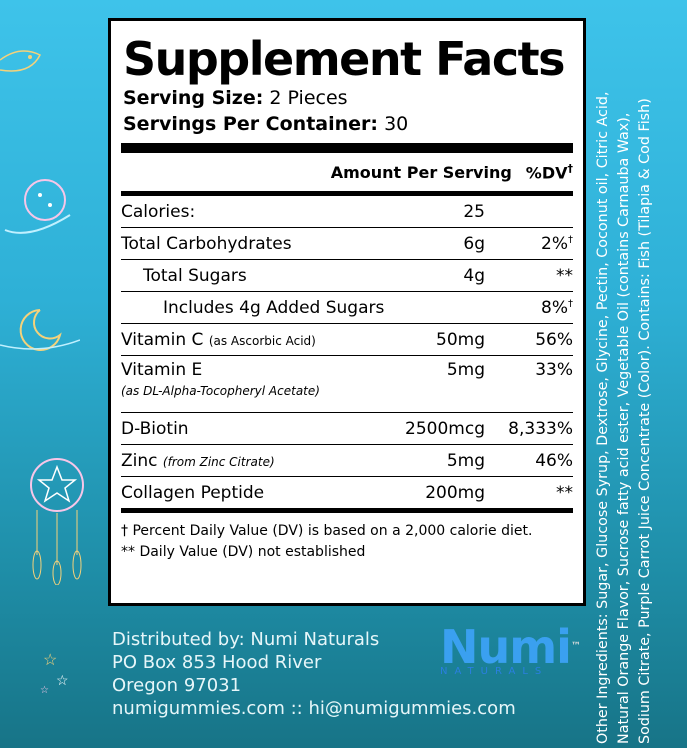 This screenshot has width=687, height=748. Describe the element at coordinates (347, 308) in the screenshot. I see `nutrient-row: Includes 4g Added Sugars 8%†` at that location.